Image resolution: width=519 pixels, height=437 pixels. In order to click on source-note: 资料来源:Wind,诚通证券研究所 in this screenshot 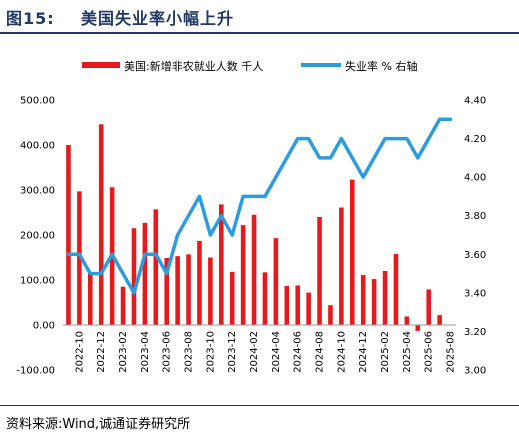, I will do `click(98, 424)`.